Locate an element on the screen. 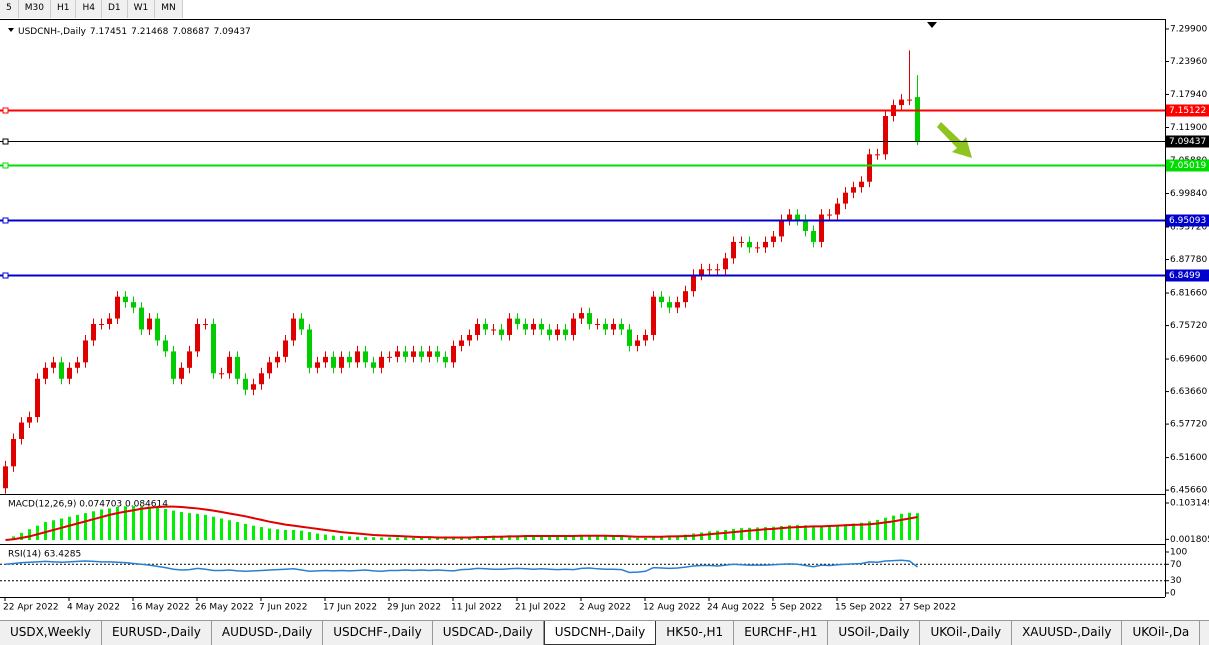 This screenshot has height=645, width=1209. y-tick-label: 6.63660 is located at coordinates (1188, 392).